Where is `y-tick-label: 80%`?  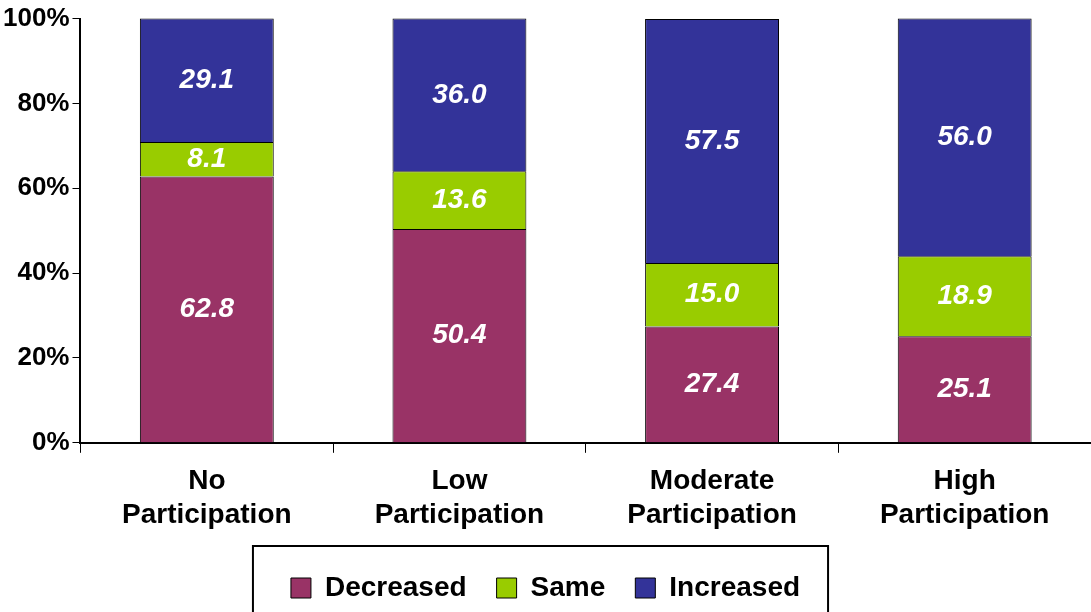 y-tick-label: 80% is located at coordinates (43, 101).